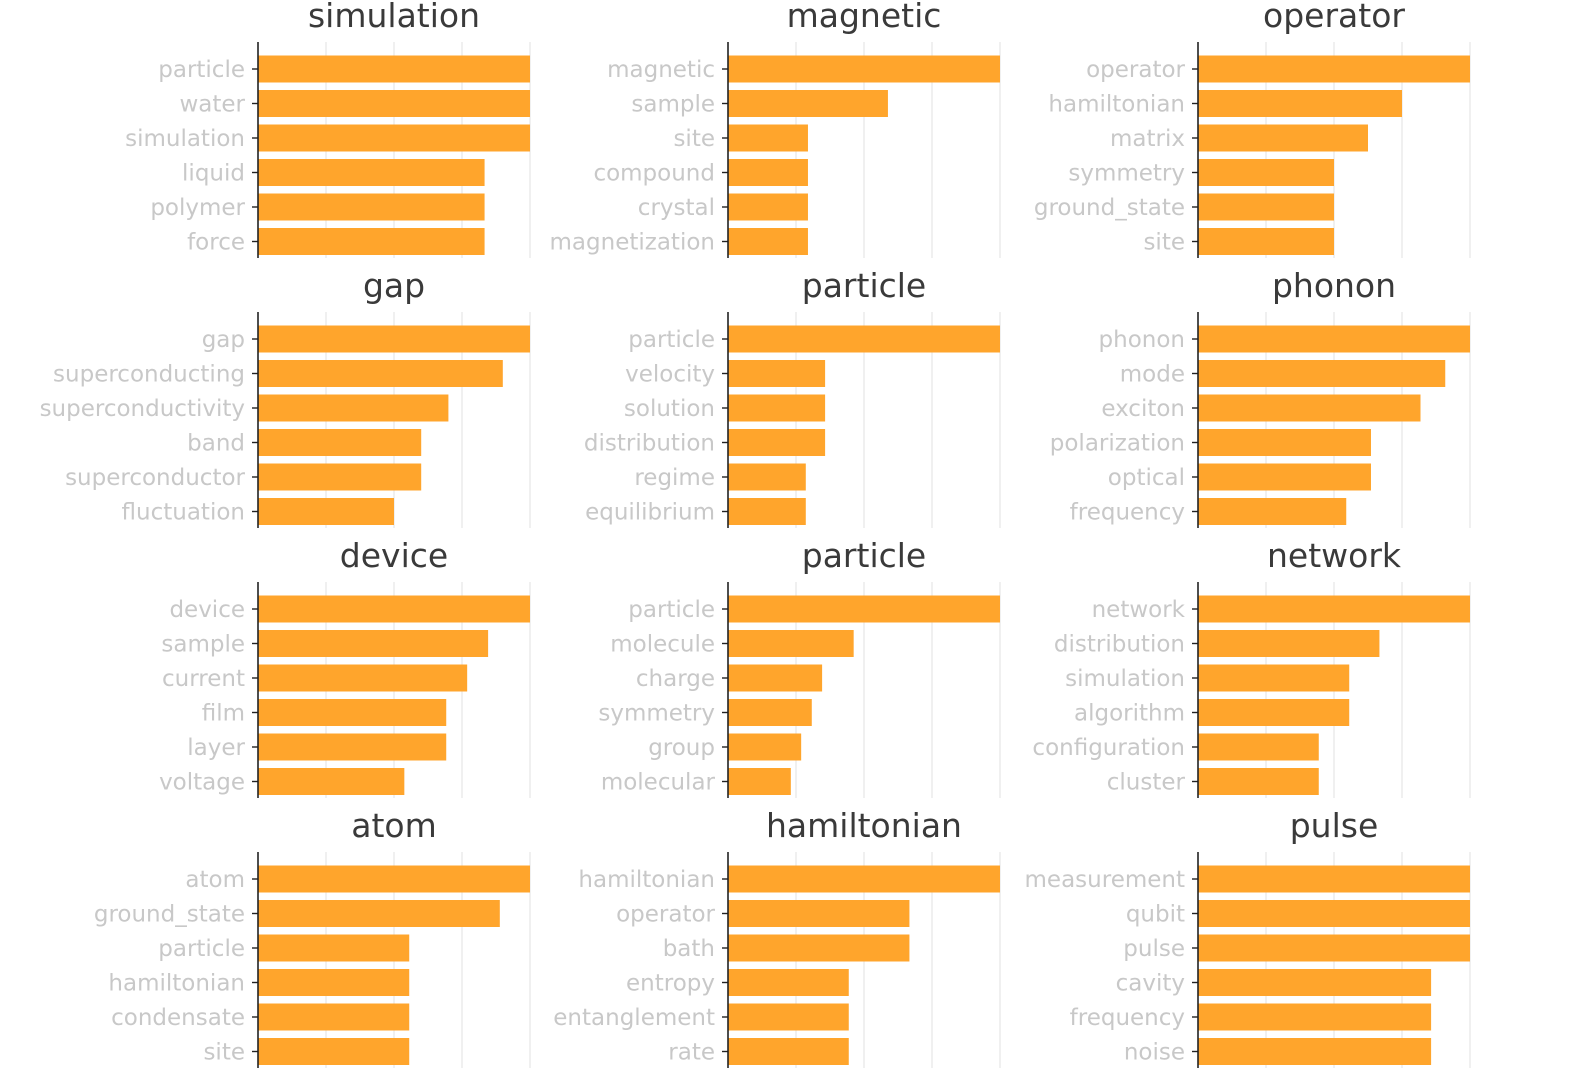 The width and height of the screenshot is (1578, 1080). What do you see at coordinates (1139, 610) in the screenshot?
I see `tick-label: network` at bounding box center [1139, 610].